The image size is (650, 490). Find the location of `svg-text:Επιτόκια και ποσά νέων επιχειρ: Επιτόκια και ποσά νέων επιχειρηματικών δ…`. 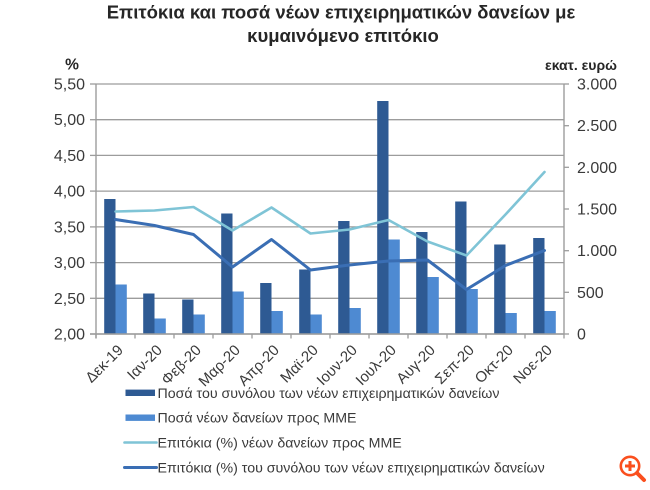

svg-text:Επιτόκια και ποσά νέων επιχειρ: Επιτόκια και ποσά νέων επιχειρηματικών δ… is located at coordinates (341, 12).